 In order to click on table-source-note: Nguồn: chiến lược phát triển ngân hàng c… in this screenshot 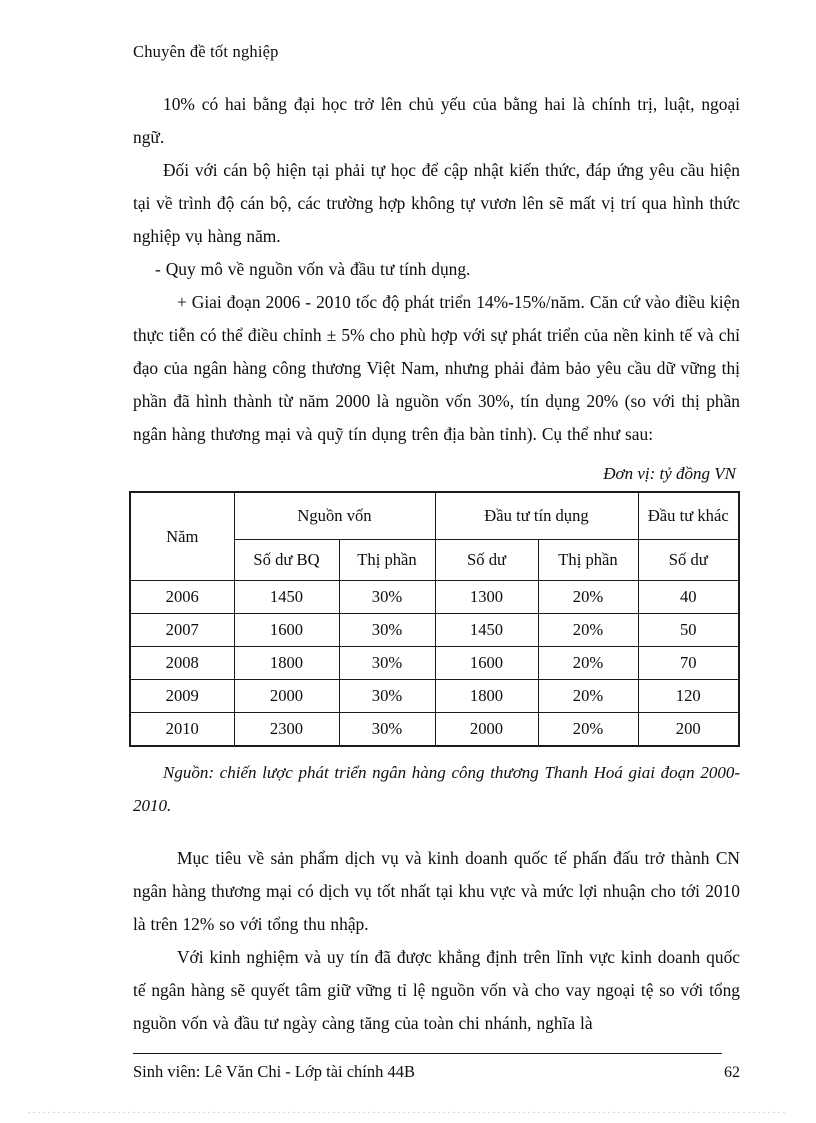, I will do `click(436, 788)`.